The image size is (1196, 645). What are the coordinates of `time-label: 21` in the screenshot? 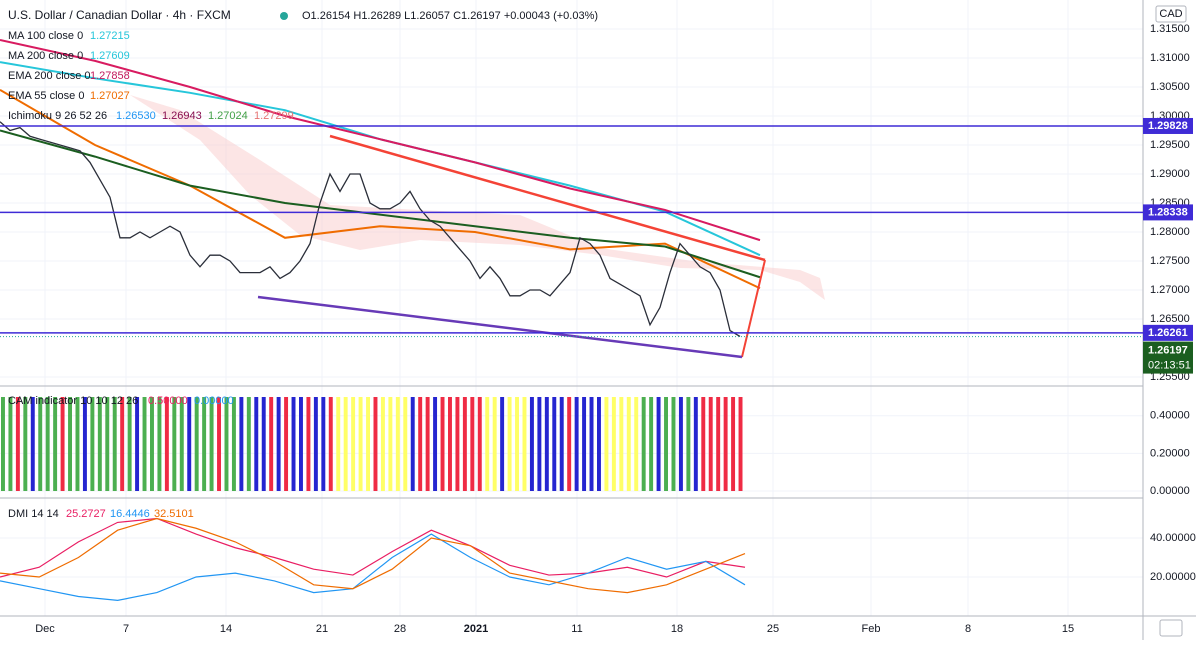 It's located at (322, 629).